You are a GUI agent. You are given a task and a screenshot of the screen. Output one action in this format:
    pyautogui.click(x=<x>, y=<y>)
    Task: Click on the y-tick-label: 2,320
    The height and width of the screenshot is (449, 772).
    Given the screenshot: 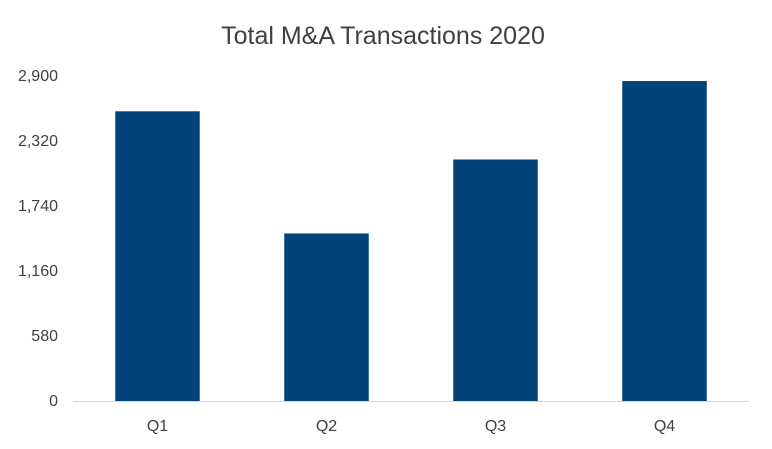 What is the action you would take?
    pyautogui.click(x=38, y=141)
    